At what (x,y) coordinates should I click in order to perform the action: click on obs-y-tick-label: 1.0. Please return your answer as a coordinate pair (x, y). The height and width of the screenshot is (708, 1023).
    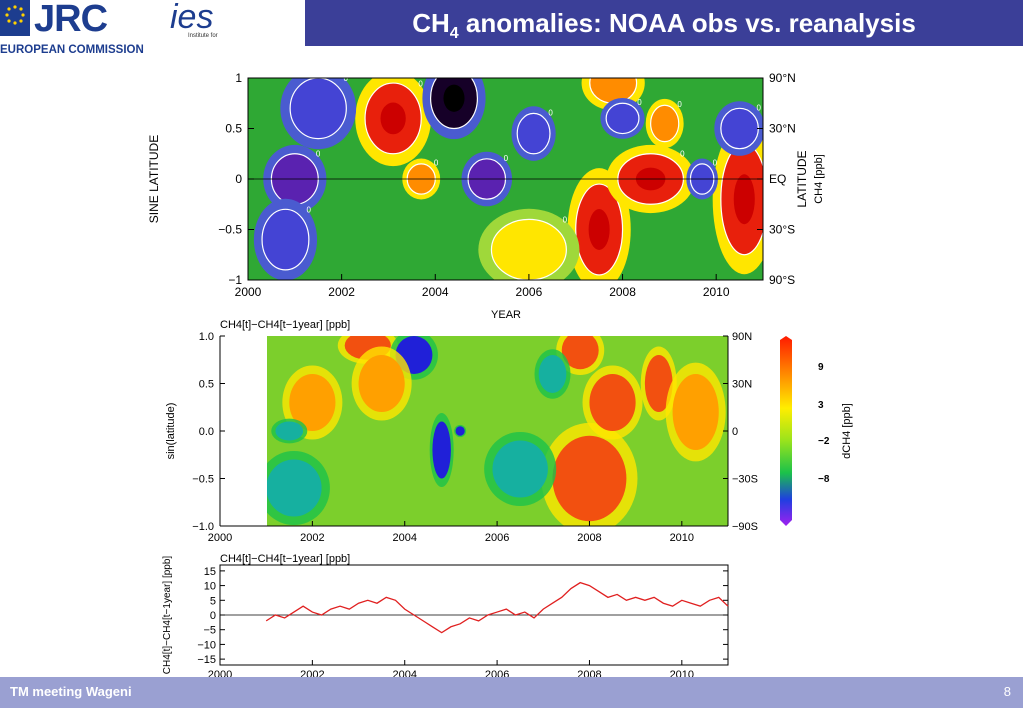
    Looking at the image, I should click on (206, 337).